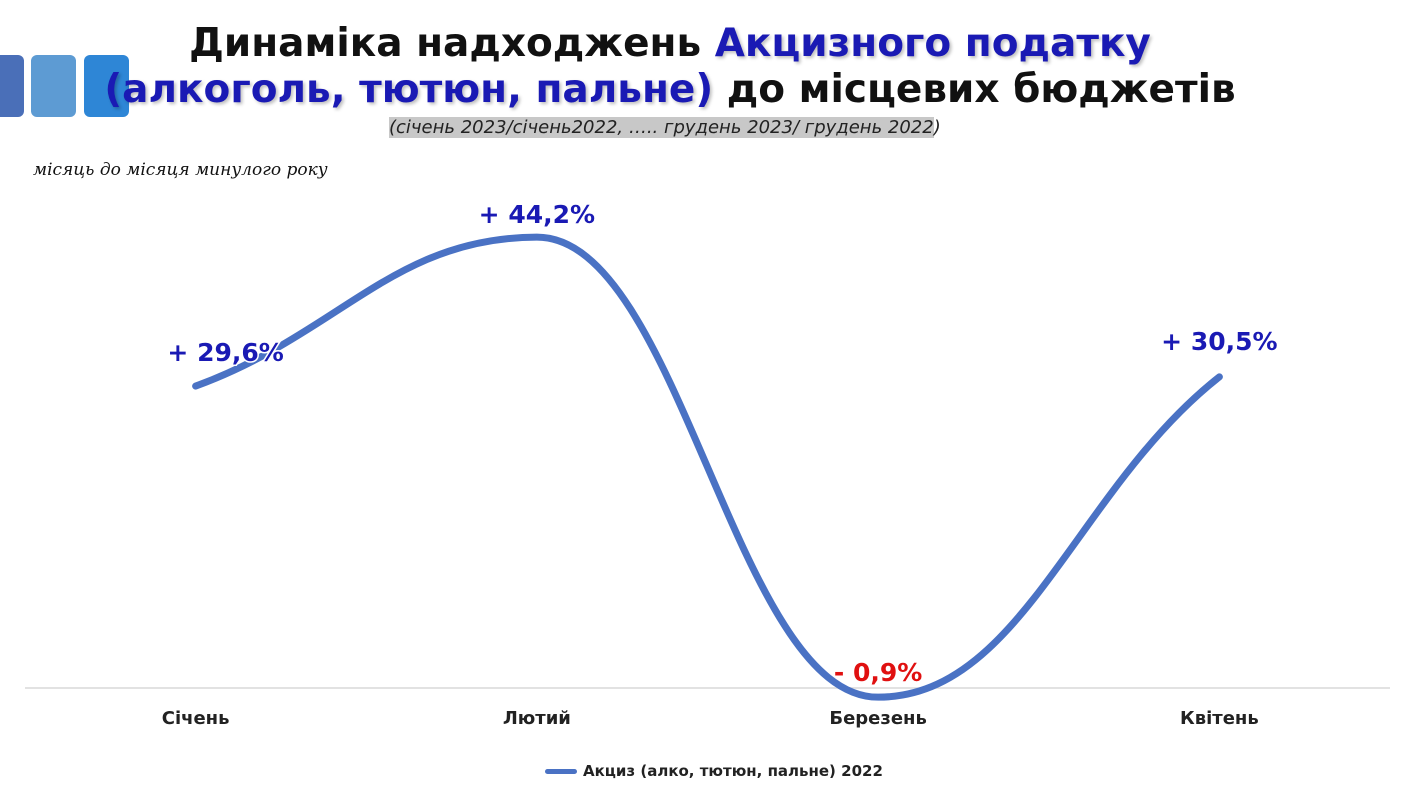 Image resolution: width=1410 pixels, height=793 pixels. Describe the element at coordinates (1219, 341) in the screenshot. I see `data-label: + 30,5%` at that location.